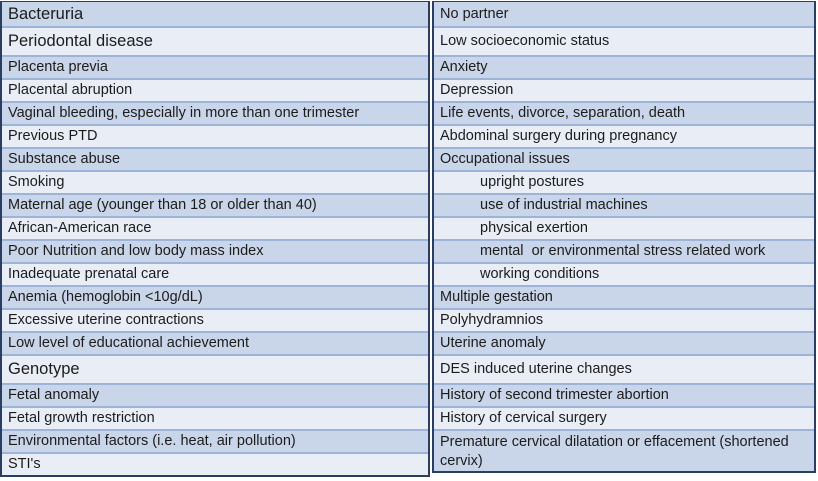 This screenshot has width=818, height=481. I want to click on table-cell: STI's, so click(215, 463).